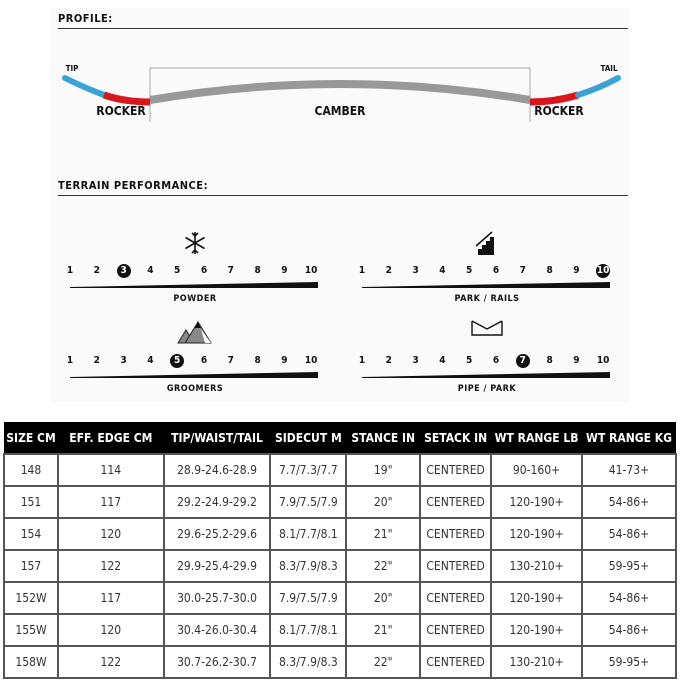 The image size is (680, 680). What do you see at coordinates (217, 470) in the screenshot?
I see `table-cell: 28.9-24.6-28.9` at bounding box center [217, 470].